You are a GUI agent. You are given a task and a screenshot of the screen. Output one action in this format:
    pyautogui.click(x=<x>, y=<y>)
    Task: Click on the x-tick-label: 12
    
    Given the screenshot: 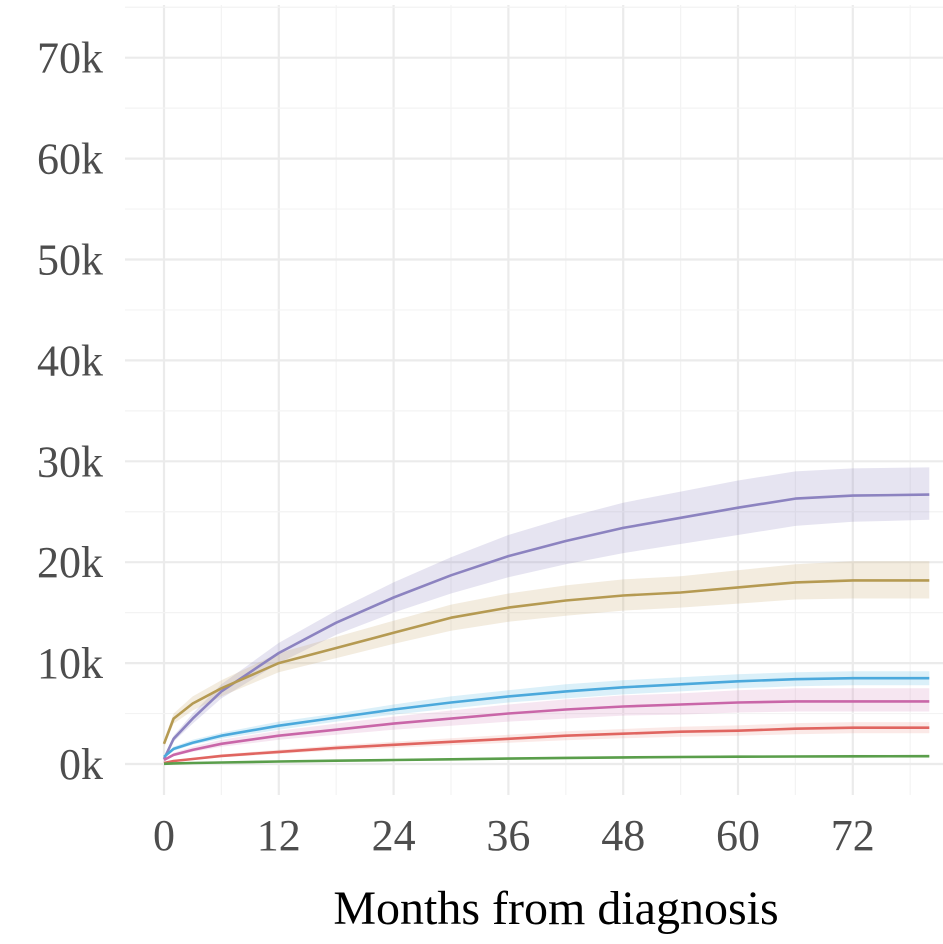 What is the action you would take?
    pyautogui.click(x=279, y=835)
    